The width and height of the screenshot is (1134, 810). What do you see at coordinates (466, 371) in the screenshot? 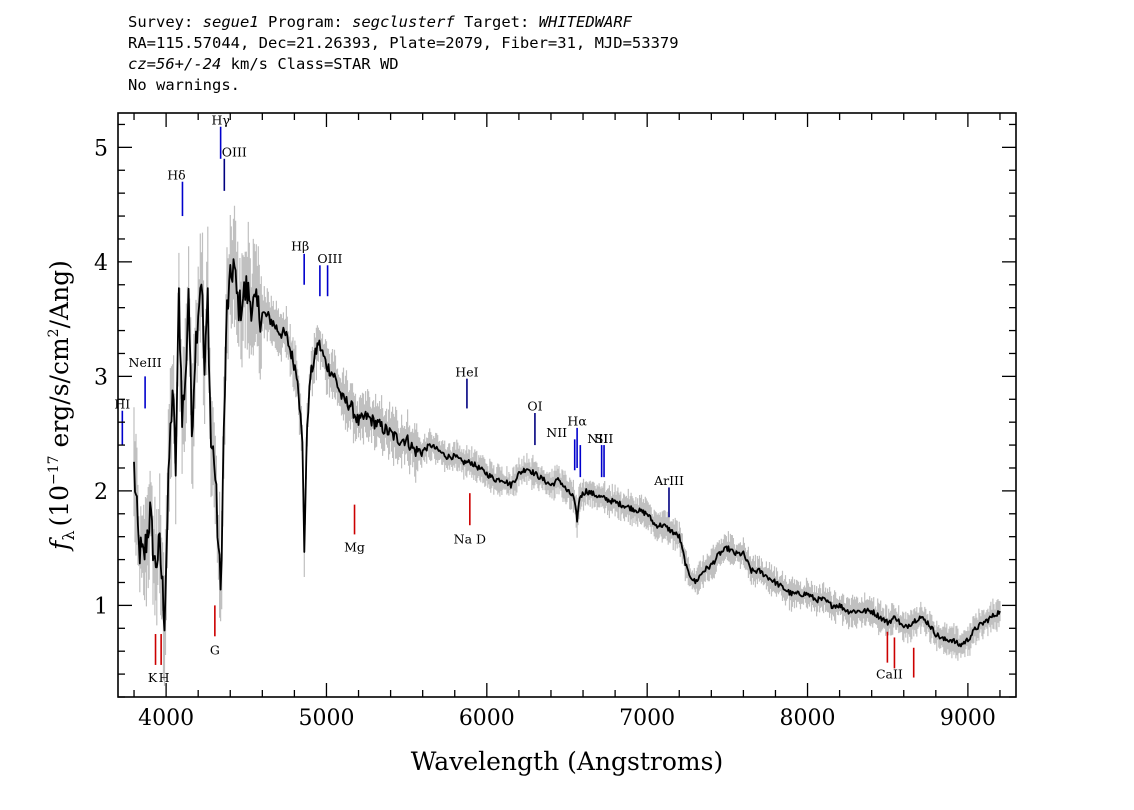
I see `line-label: HeI` at bounding box center [466, 371].